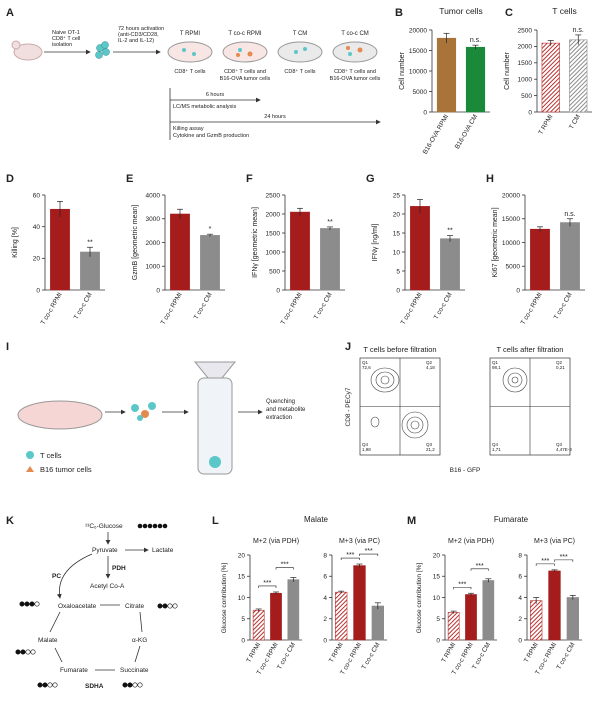 The height and width of the screenshot is (708, 600). Describe the element at coordinates (495, 362) in the screenshot. I see `quadrant-name: Q1` at that location.